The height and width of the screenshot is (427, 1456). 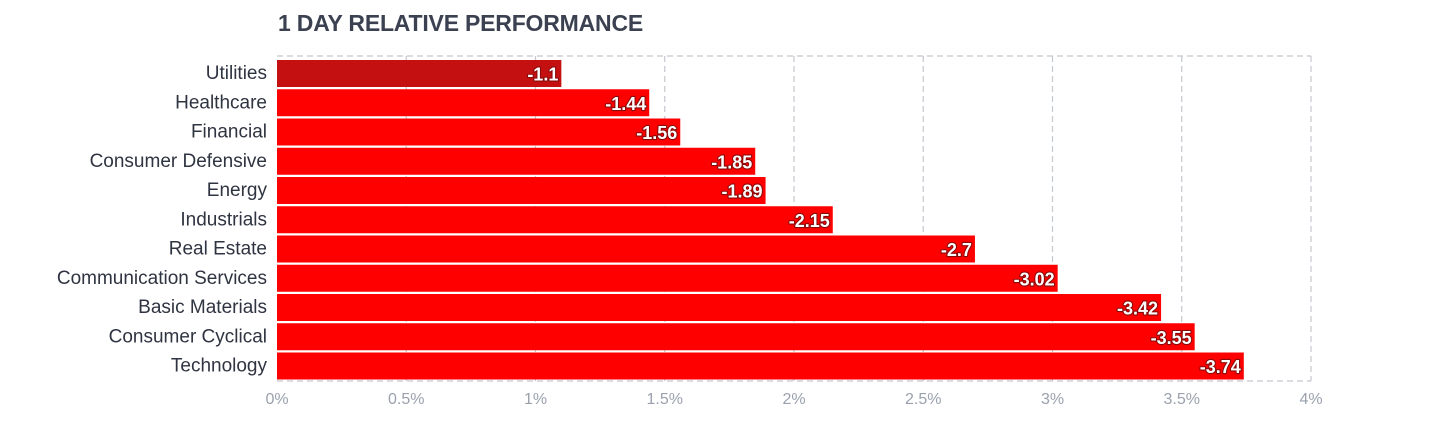 I want to click on x-tick-label-4: 1.5%, so click(x=665, y=399).